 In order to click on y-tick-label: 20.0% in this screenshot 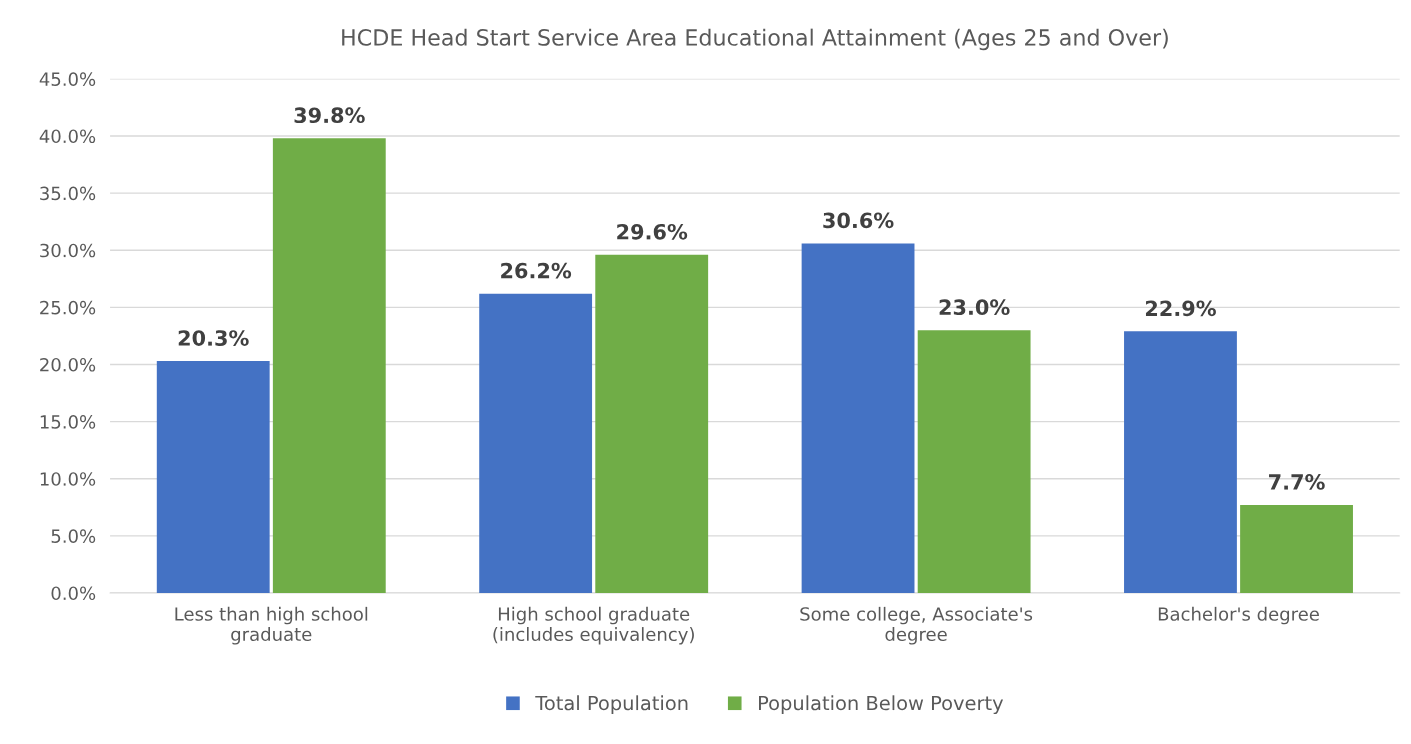, I will do `click(68, 364)`.